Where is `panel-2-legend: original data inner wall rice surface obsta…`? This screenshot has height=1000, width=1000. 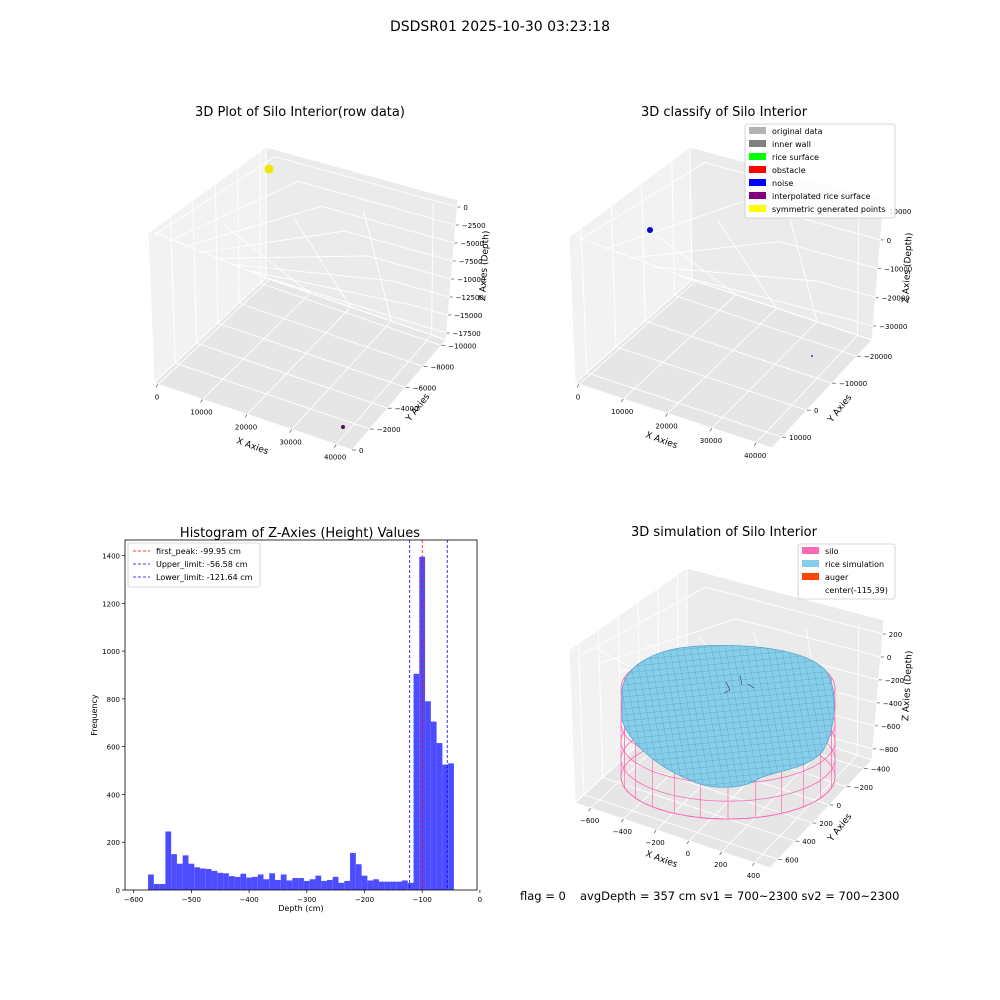 panel-2-legend: original data inner wall rice surface obsta… is located at coordinates (820, 171).